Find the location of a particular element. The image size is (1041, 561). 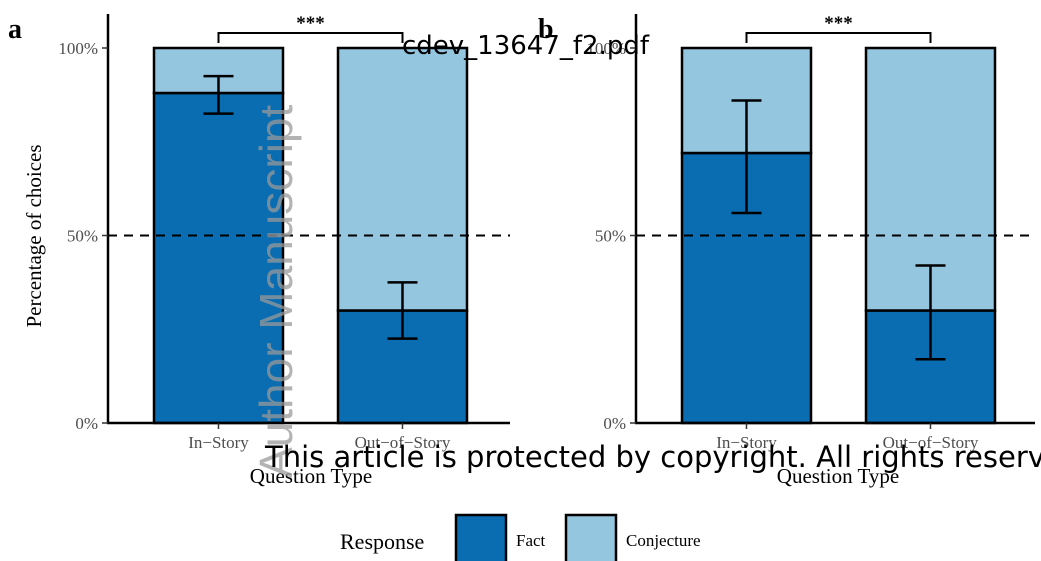

filename-watermark: cdev_13647_f2.pdf is located at coordinates (526, 46).